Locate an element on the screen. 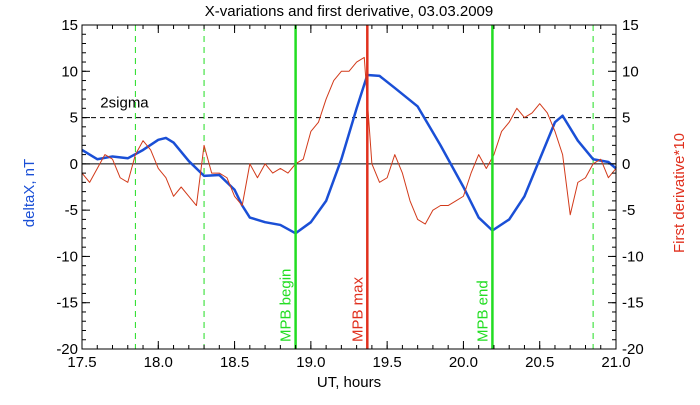  y-tick-label-right: 10 is located at coordinates (630, 71).